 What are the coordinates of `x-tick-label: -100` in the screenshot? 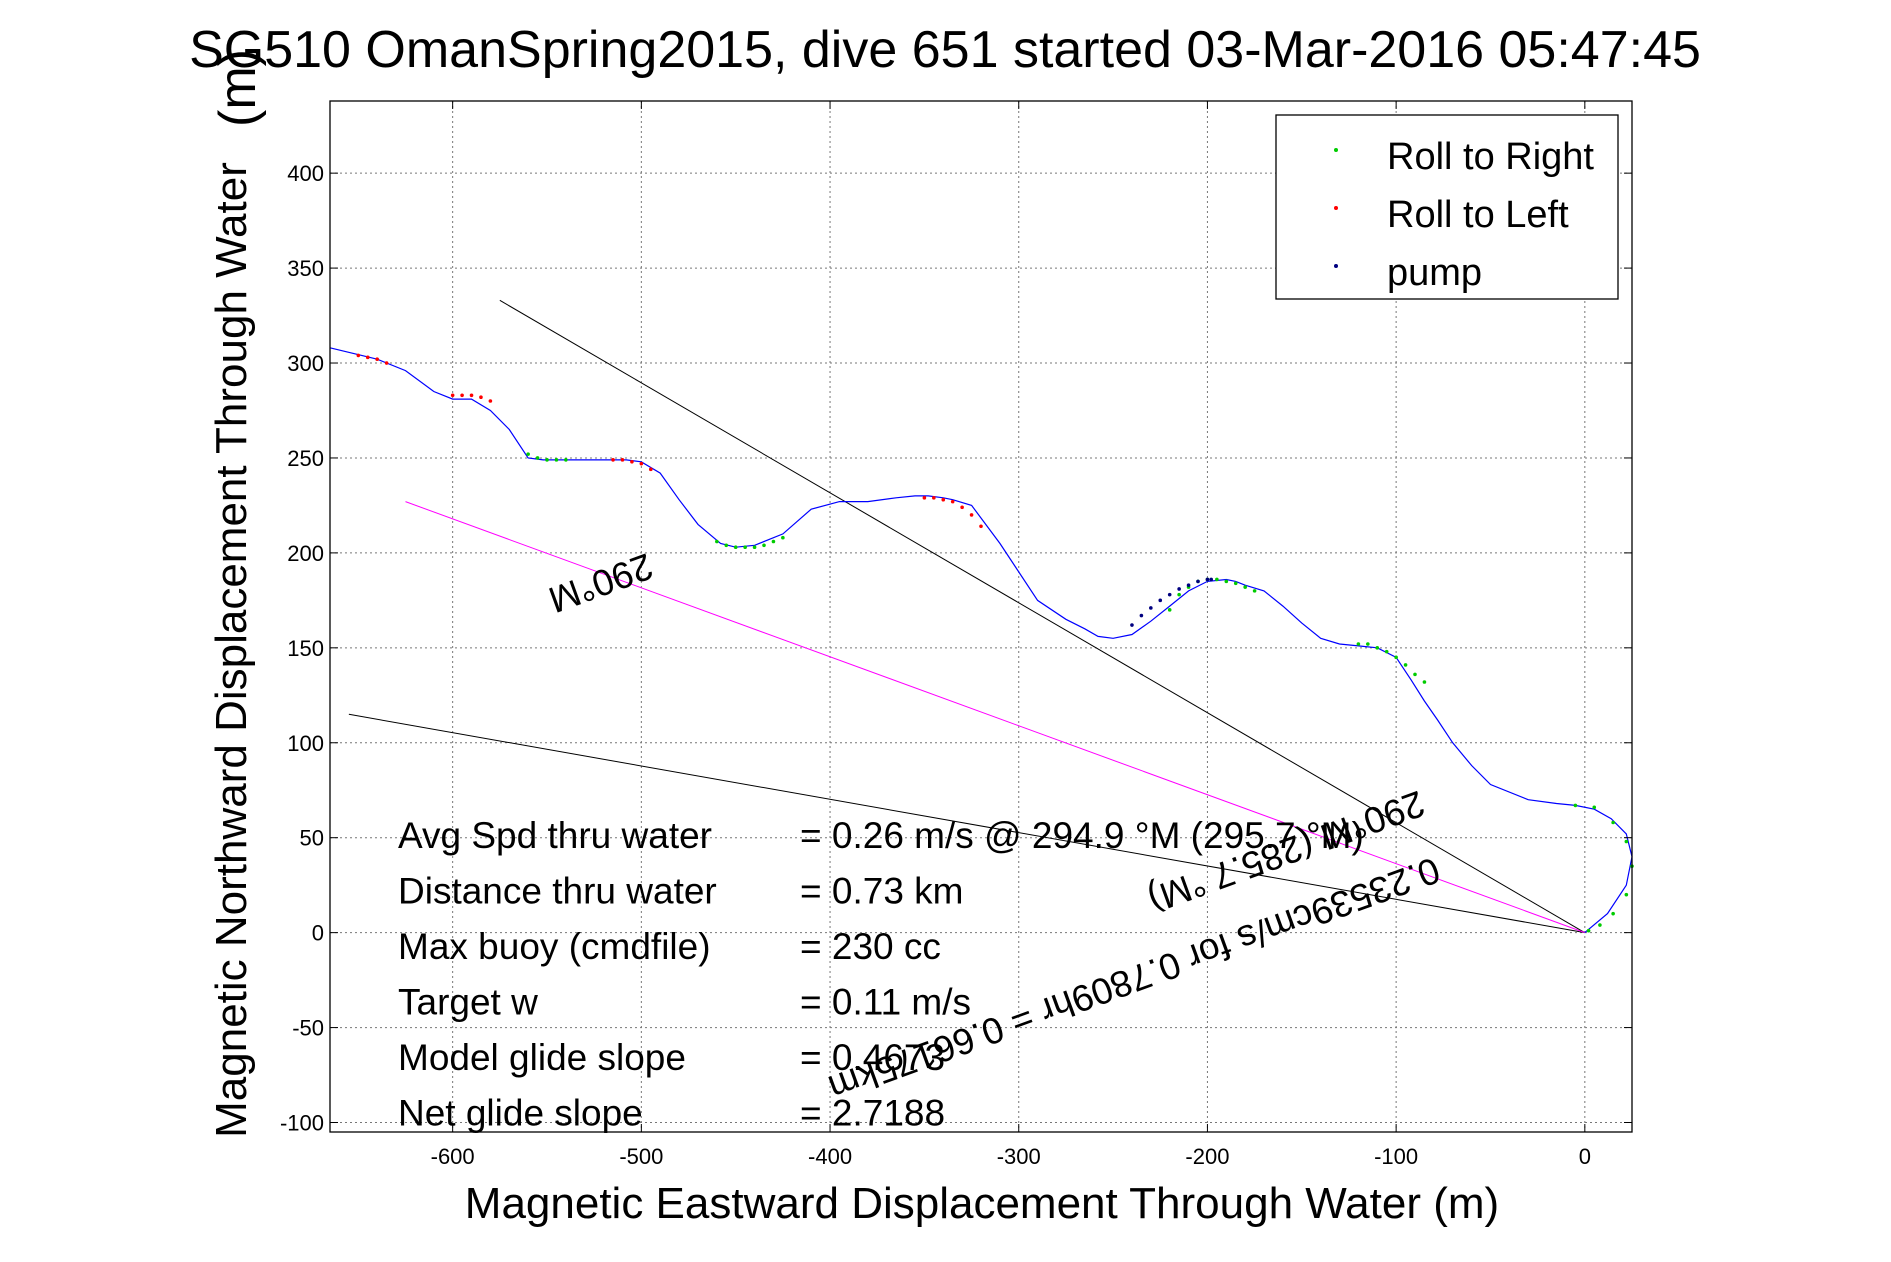 It's located at (1396, 1156).